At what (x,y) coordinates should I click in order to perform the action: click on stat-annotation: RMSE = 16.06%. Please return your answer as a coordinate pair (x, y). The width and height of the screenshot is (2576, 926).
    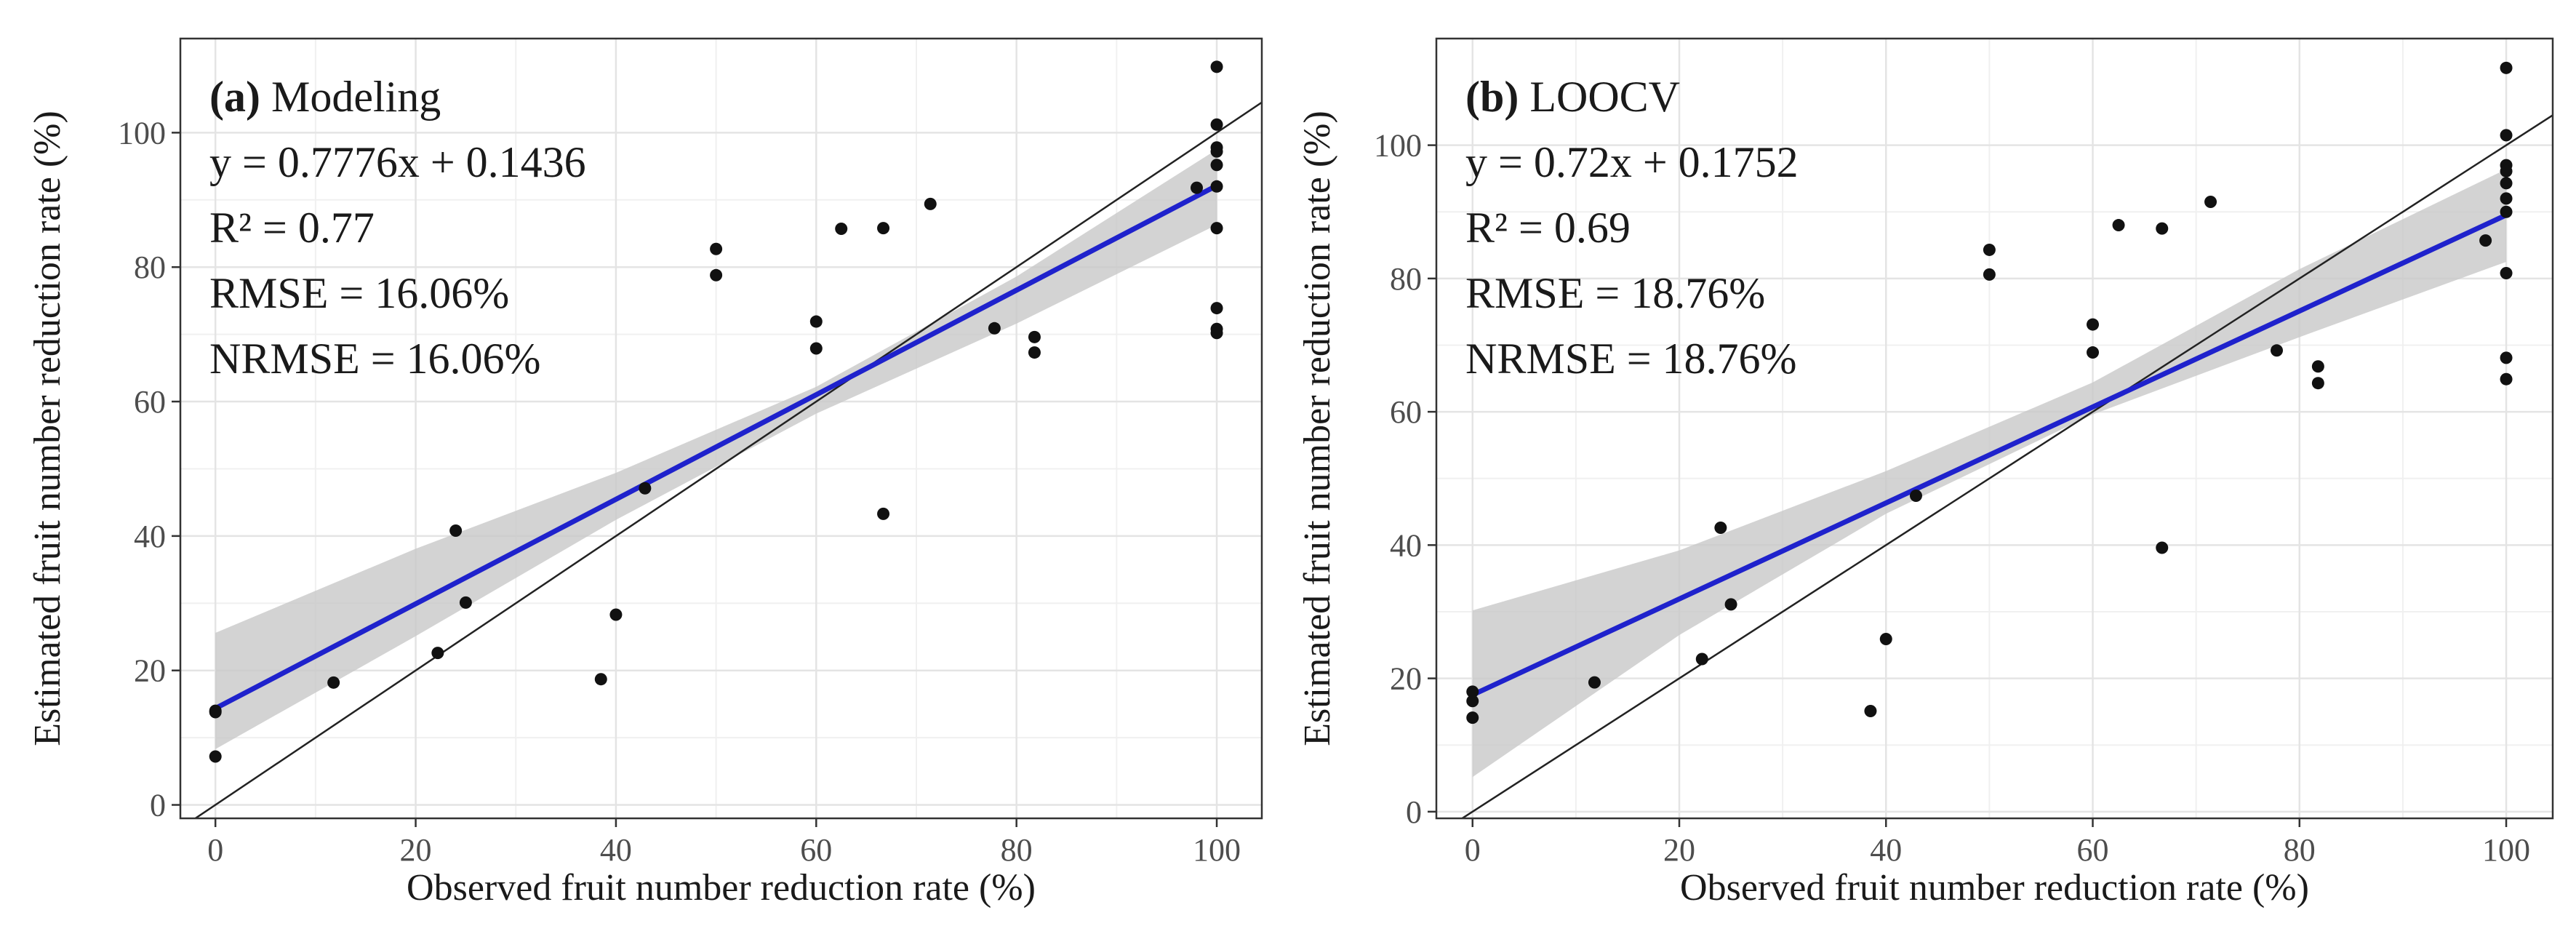
    Looking at the image, I should click on (359, 293).